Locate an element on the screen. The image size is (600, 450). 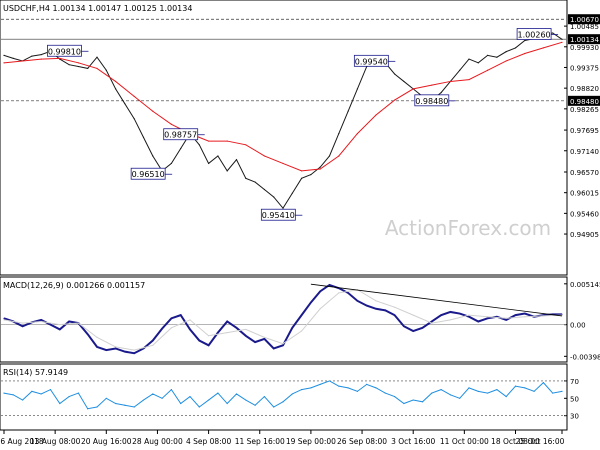
y-tick-label: 0.00 is located at coordinates (578, 326).